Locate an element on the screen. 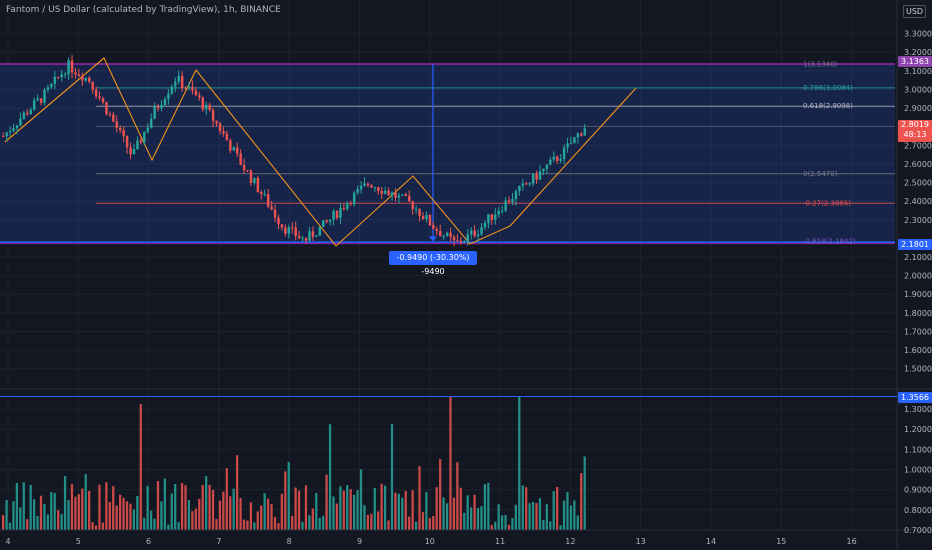 The width and height of the screenshot is (932, 550). time-tick-label: 10 is located at coordinates (430, 541).